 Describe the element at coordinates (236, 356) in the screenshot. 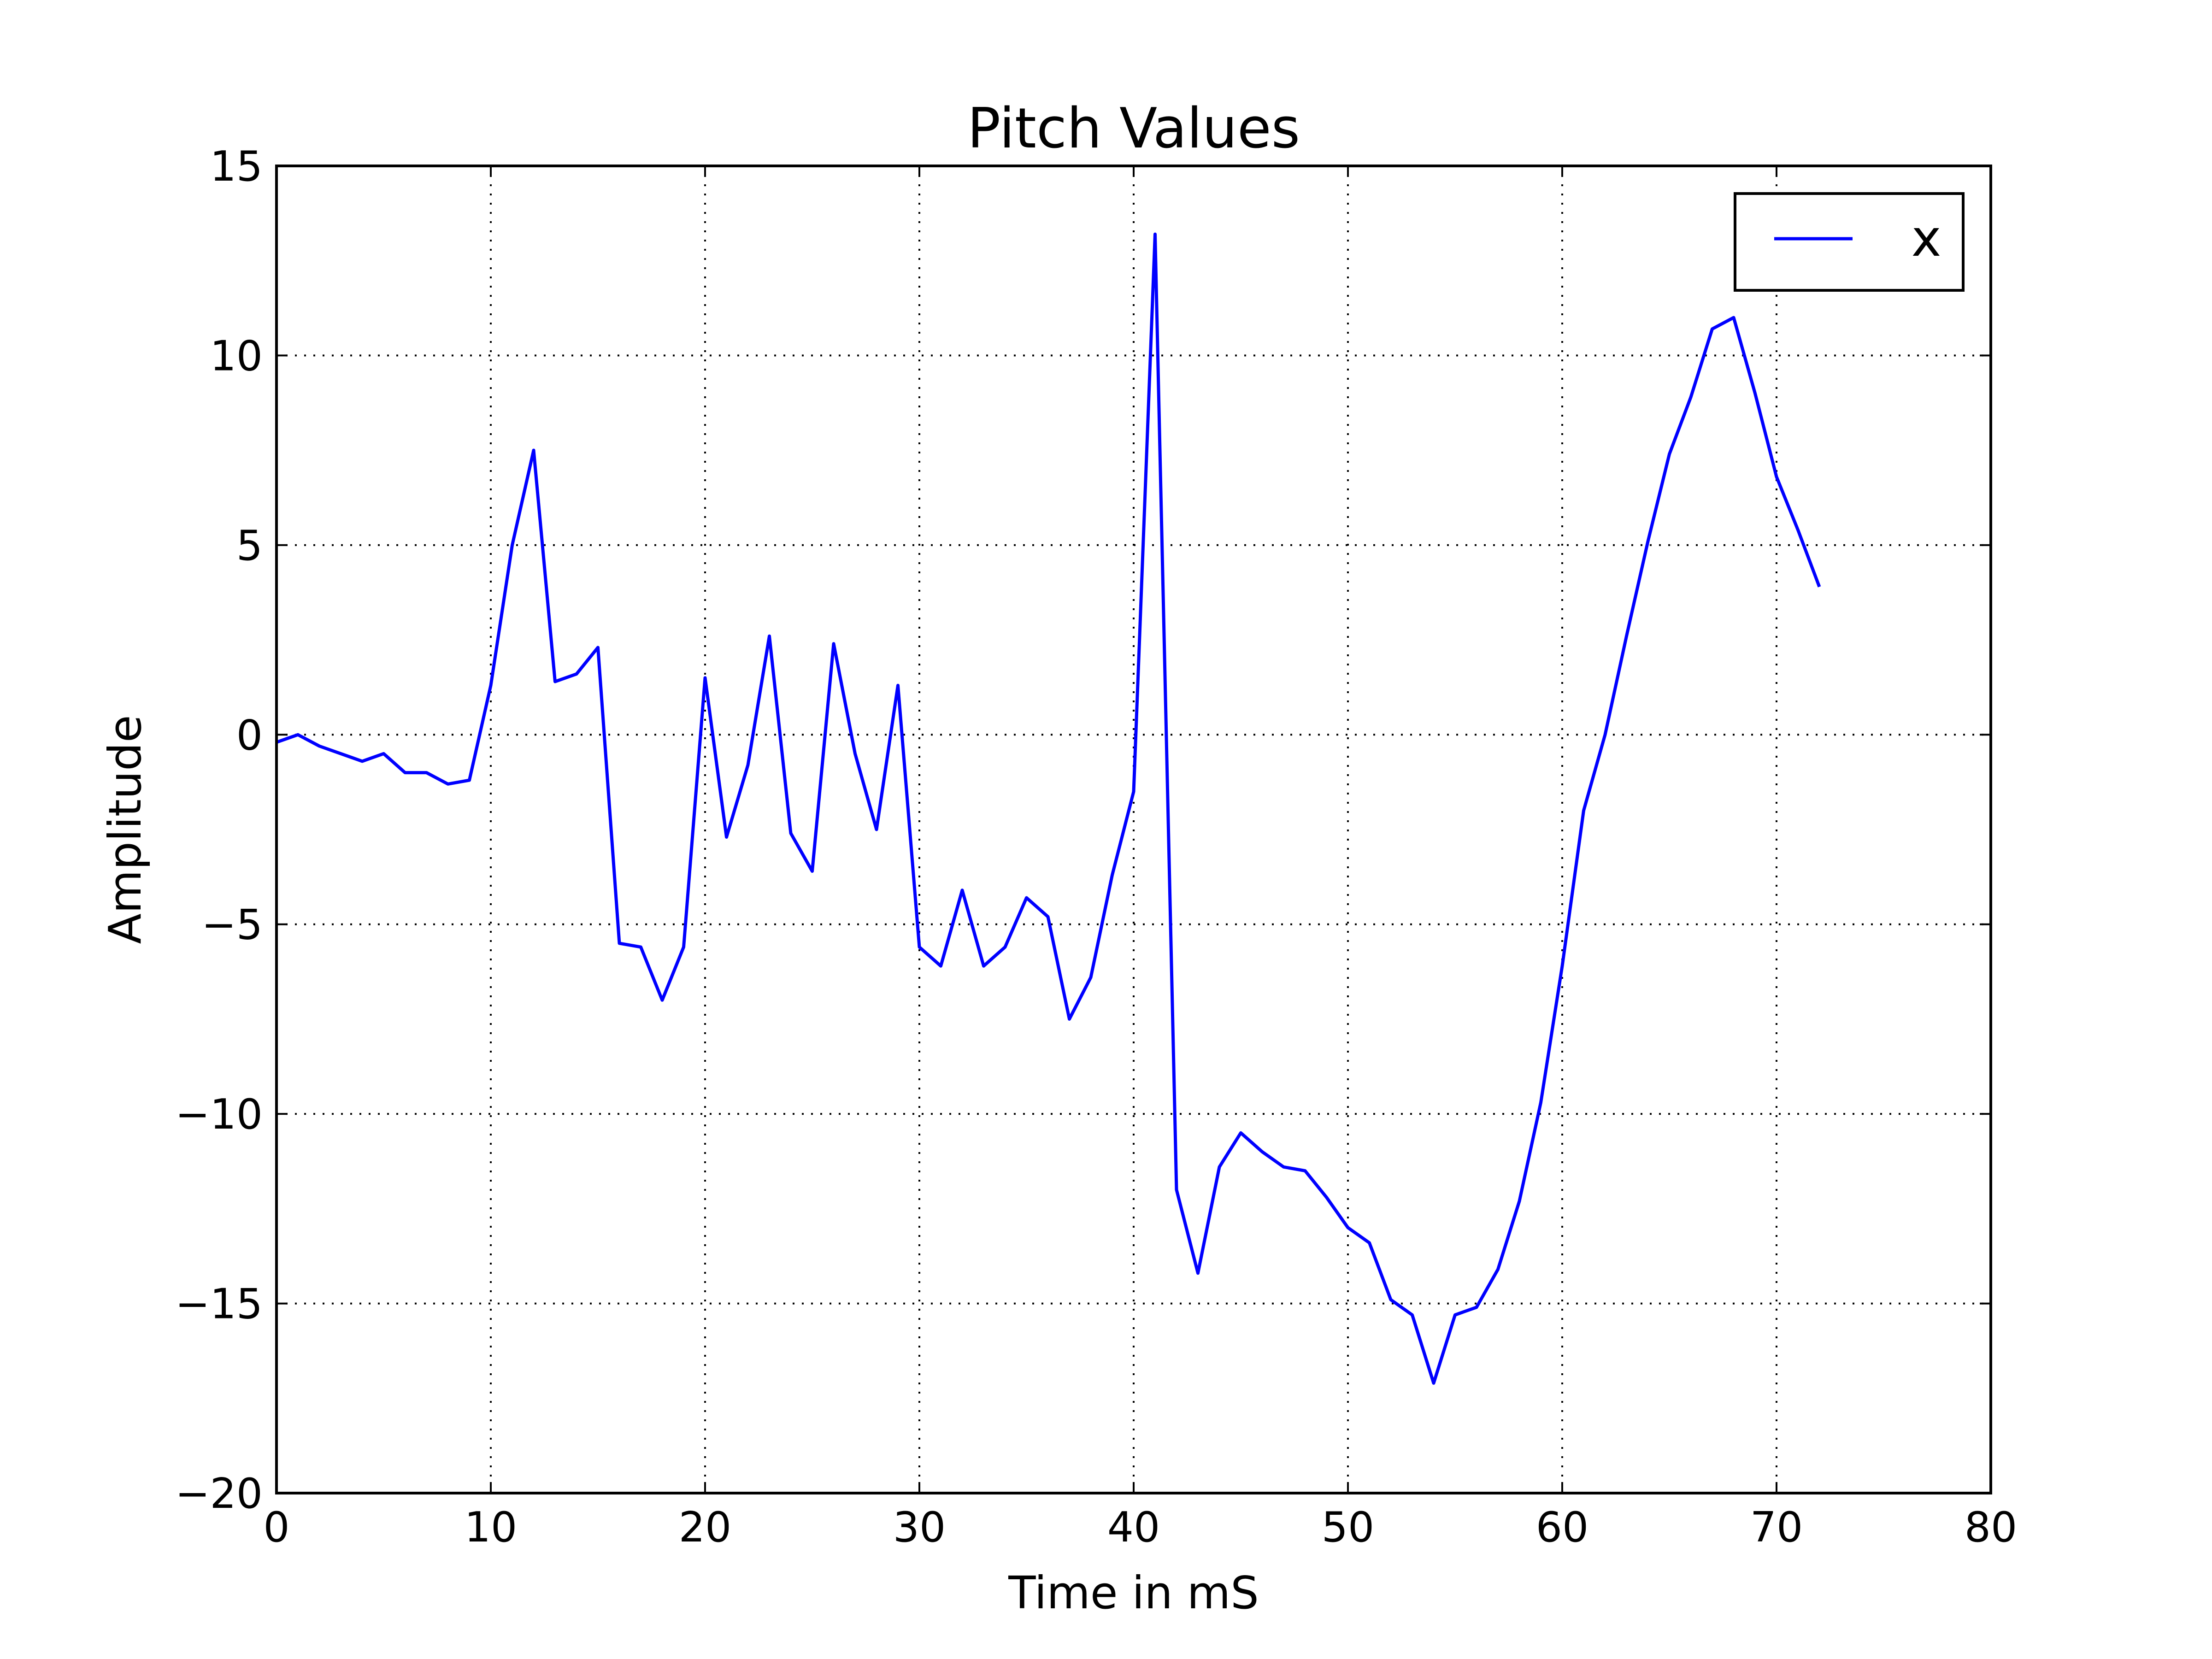

I see `y-tick-label: 10` at that location.